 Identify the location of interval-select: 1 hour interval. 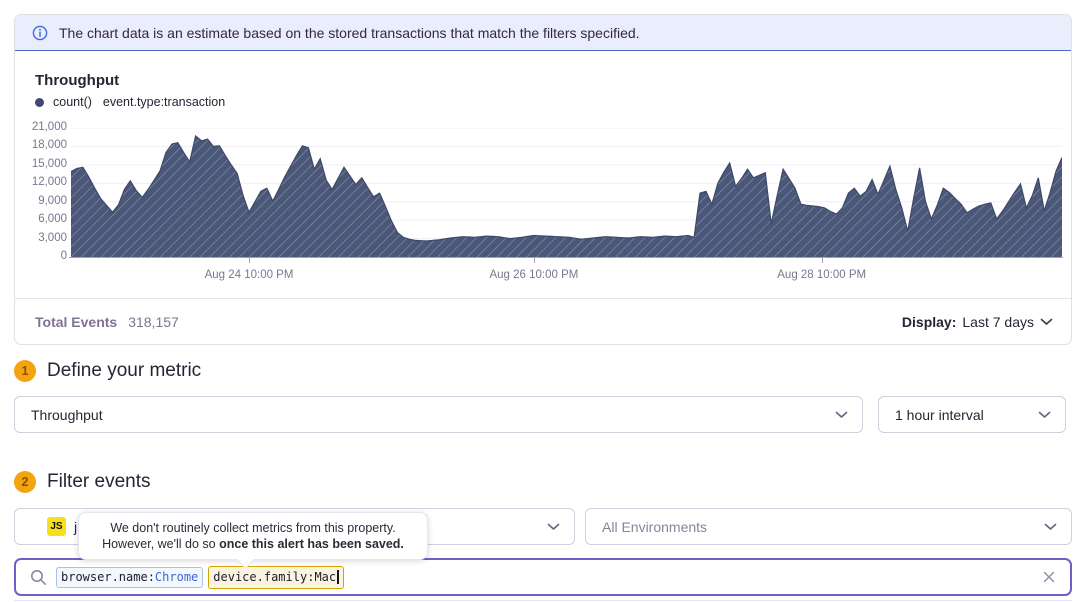
(972, 414).